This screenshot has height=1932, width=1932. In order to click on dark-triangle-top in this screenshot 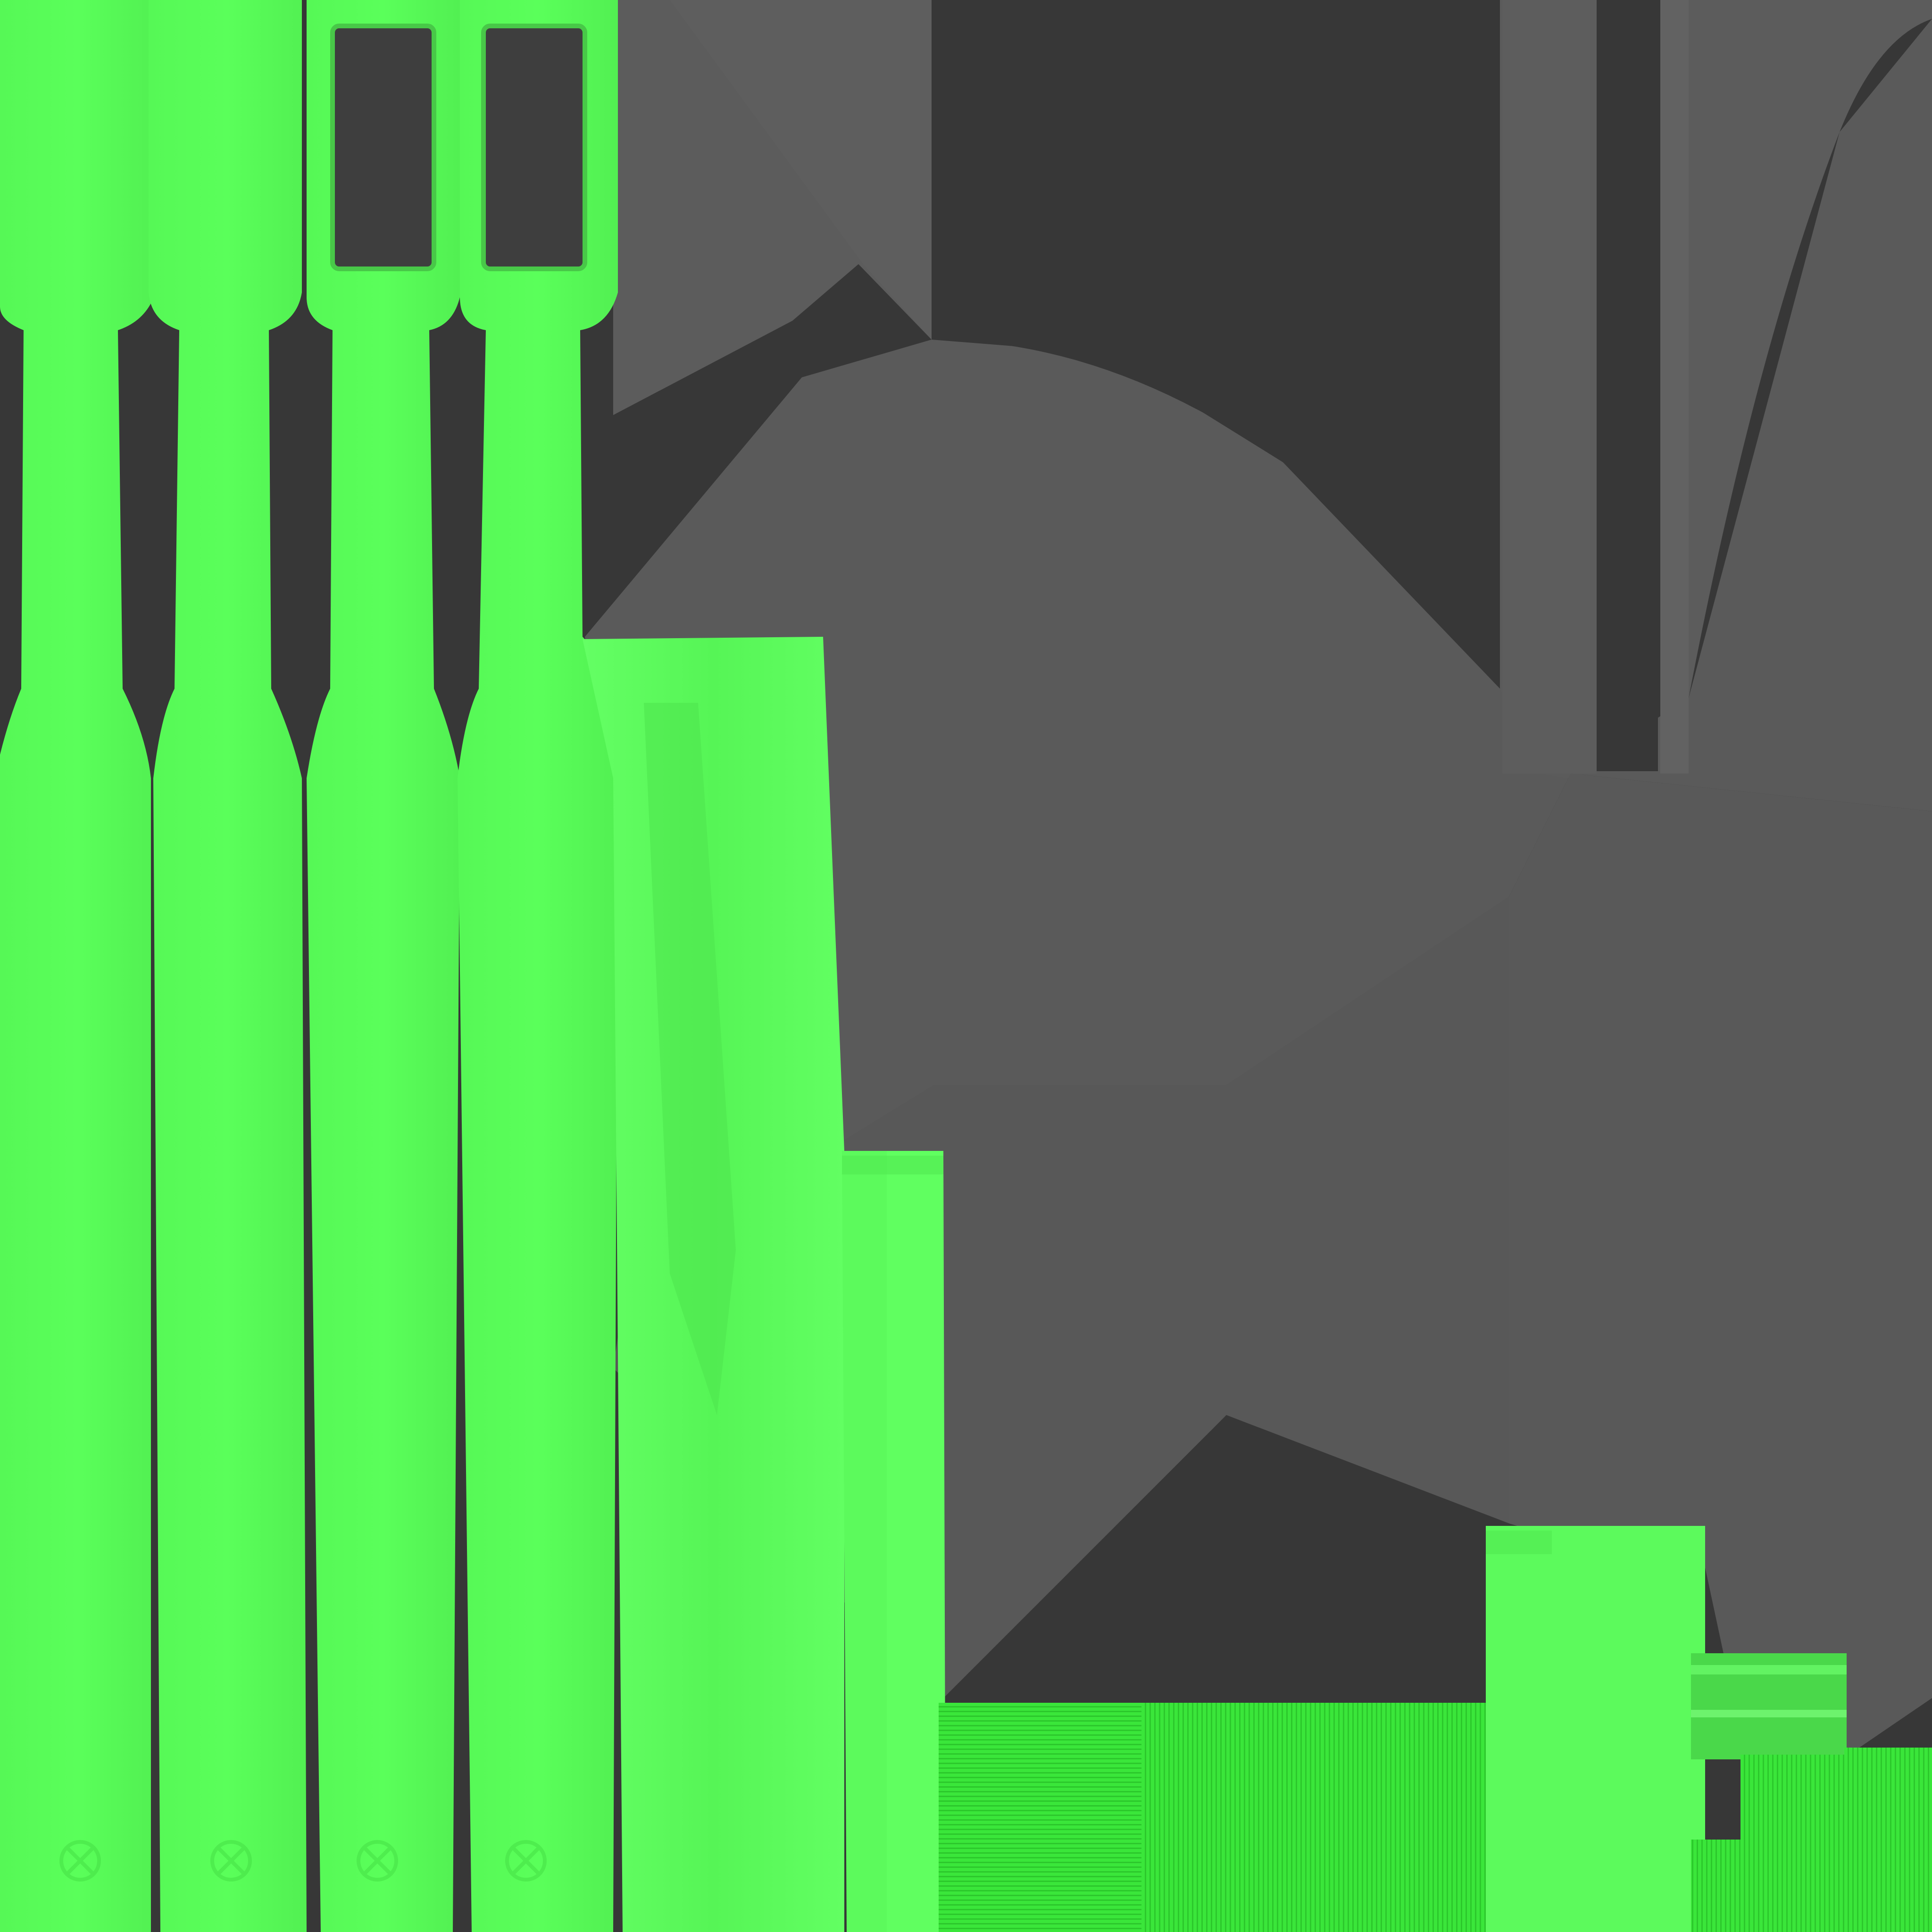, I will do `click(1216, 345)`.